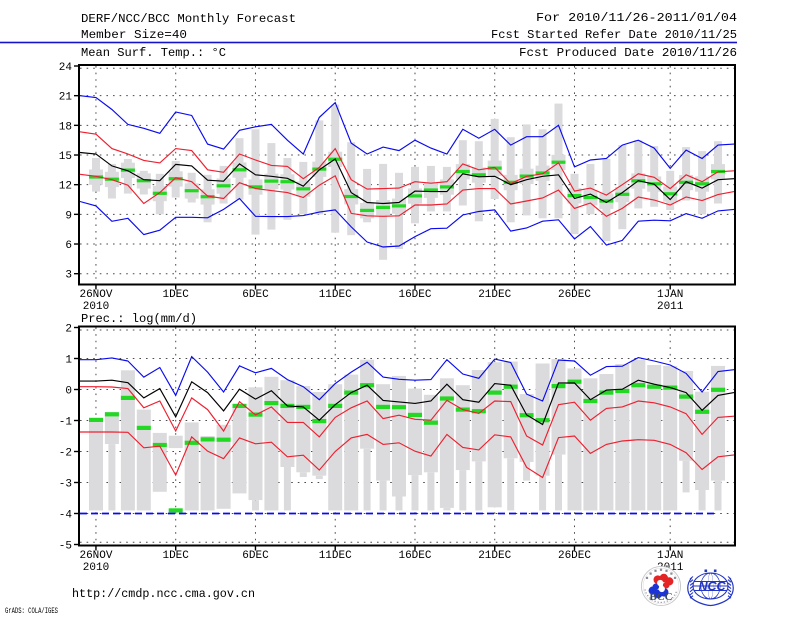 This screenshot has height=623, width=800. I want to click on svg-text: For 2010/11/26-2011/01/04, so click(636, 18).